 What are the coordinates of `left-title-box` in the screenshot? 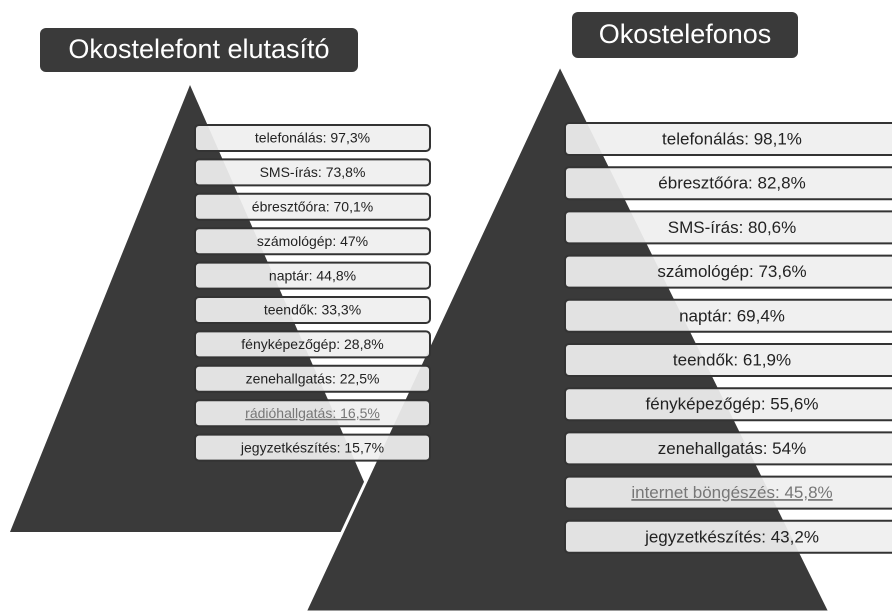 It's located at (199, 50).